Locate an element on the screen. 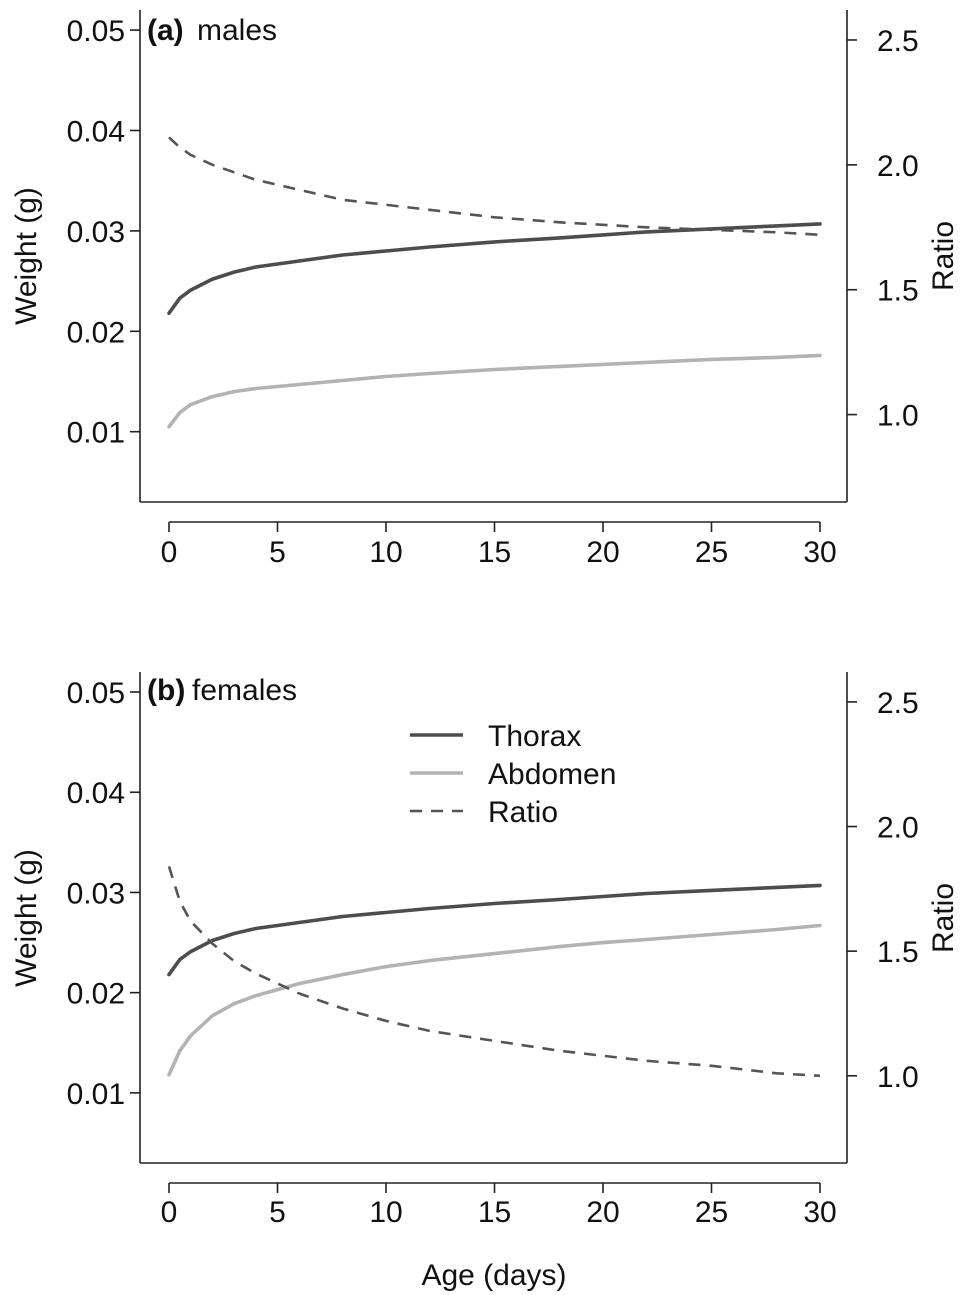 The image size is (960, 1295). legend-label-thorax: Thorax is located at coordinates (534, 736).